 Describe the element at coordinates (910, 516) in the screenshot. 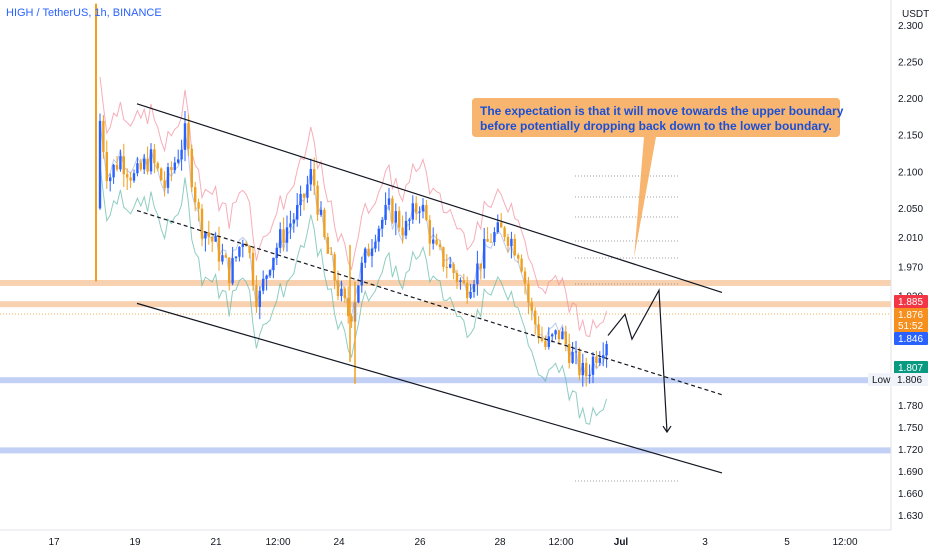

I see `price-tick-label: 1.630` at that location.